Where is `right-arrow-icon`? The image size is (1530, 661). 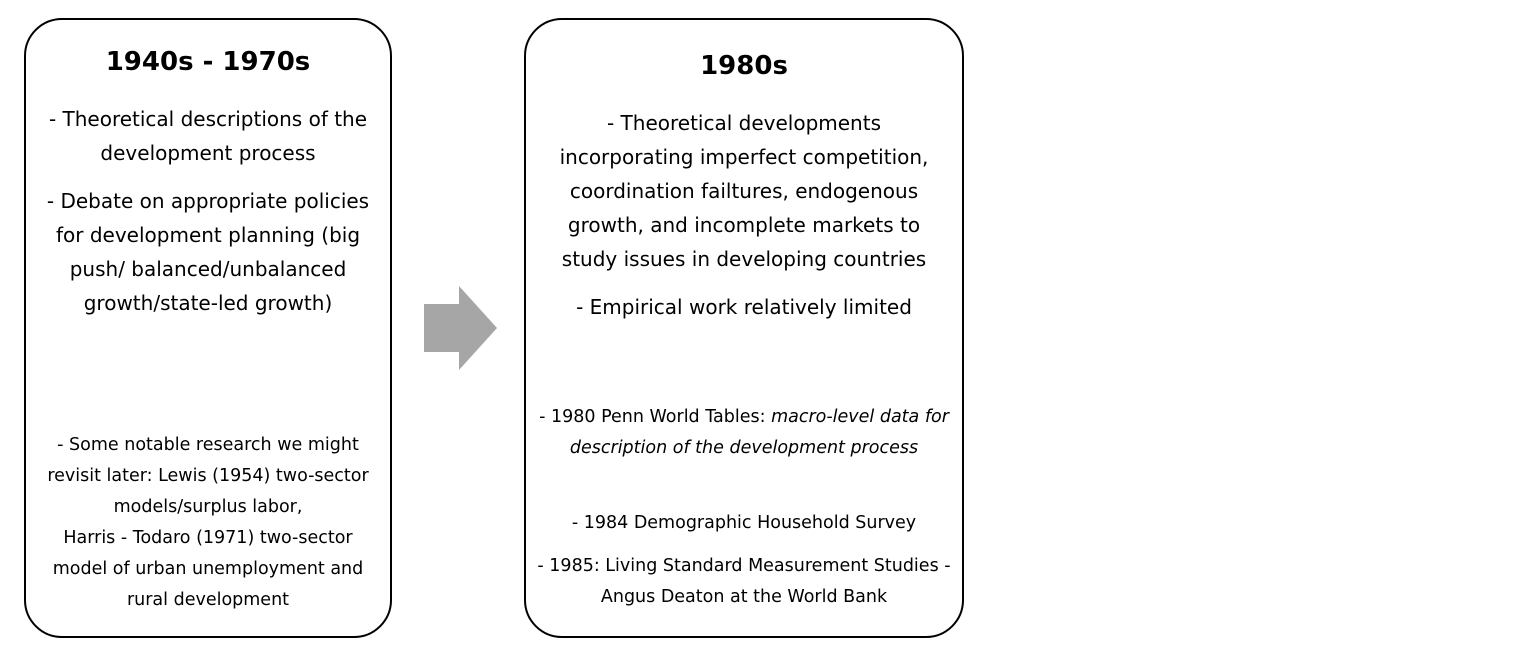 right-arrow-icon is located at coordinates (460, 328).